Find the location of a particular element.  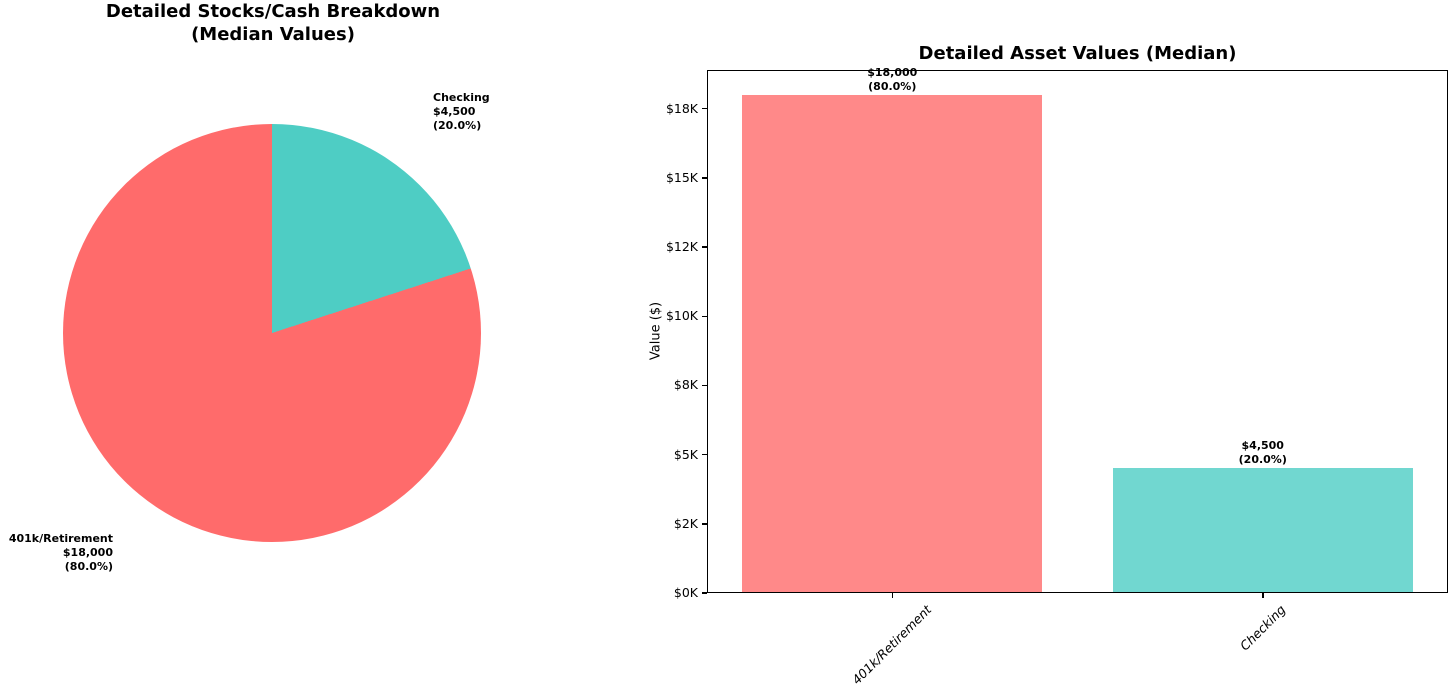

bar-value-label: $18,000 (80.0%) is located at coordinates (892, 79).